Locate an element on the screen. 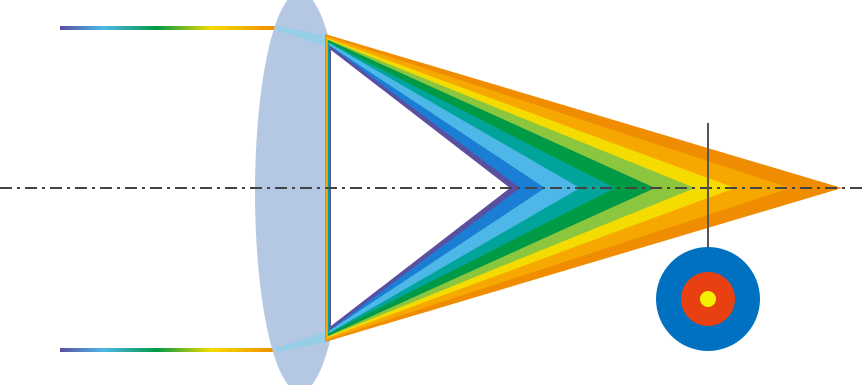  target is located at coordinates (708, 299).